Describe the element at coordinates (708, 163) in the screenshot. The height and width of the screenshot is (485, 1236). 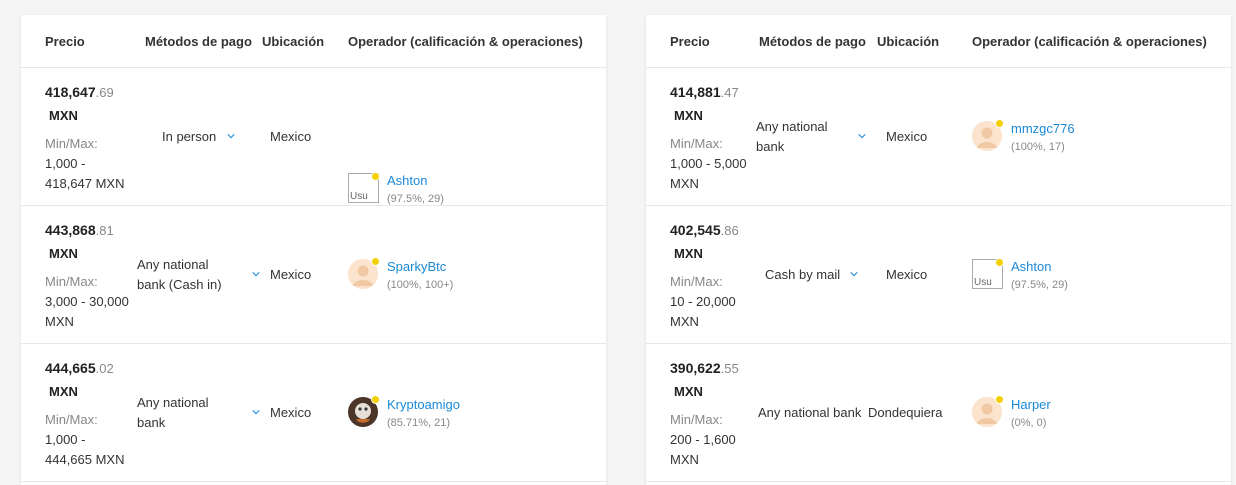
I see `range-line-1: 1,000 - 5,000` at that location.